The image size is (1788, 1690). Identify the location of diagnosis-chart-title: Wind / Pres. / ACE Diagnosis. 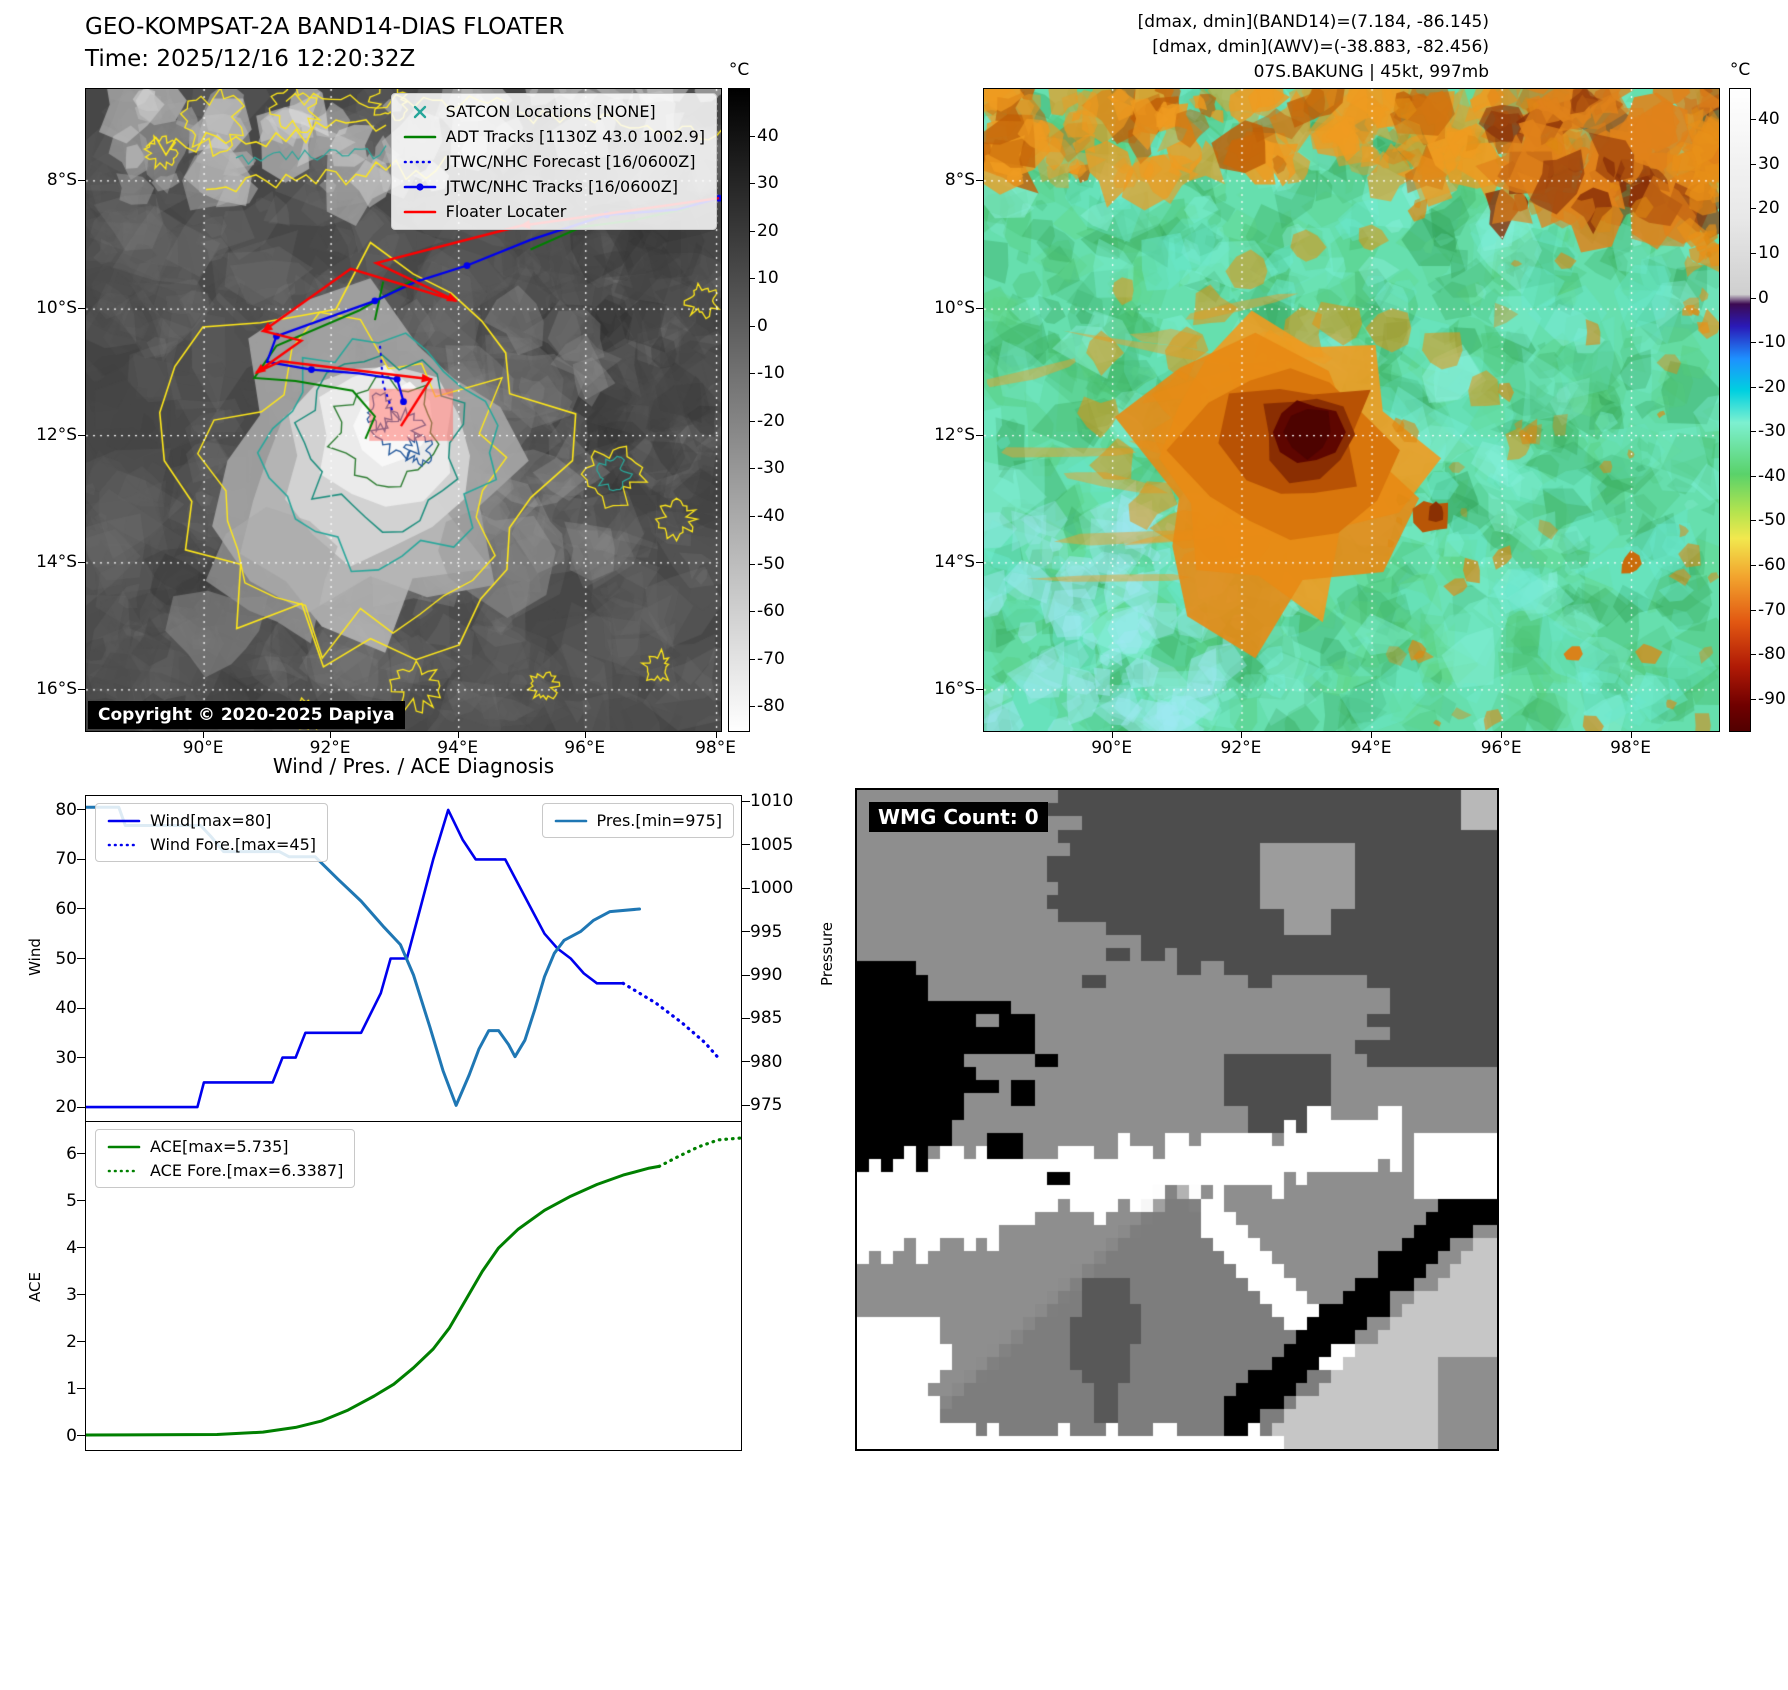
(413, 766).